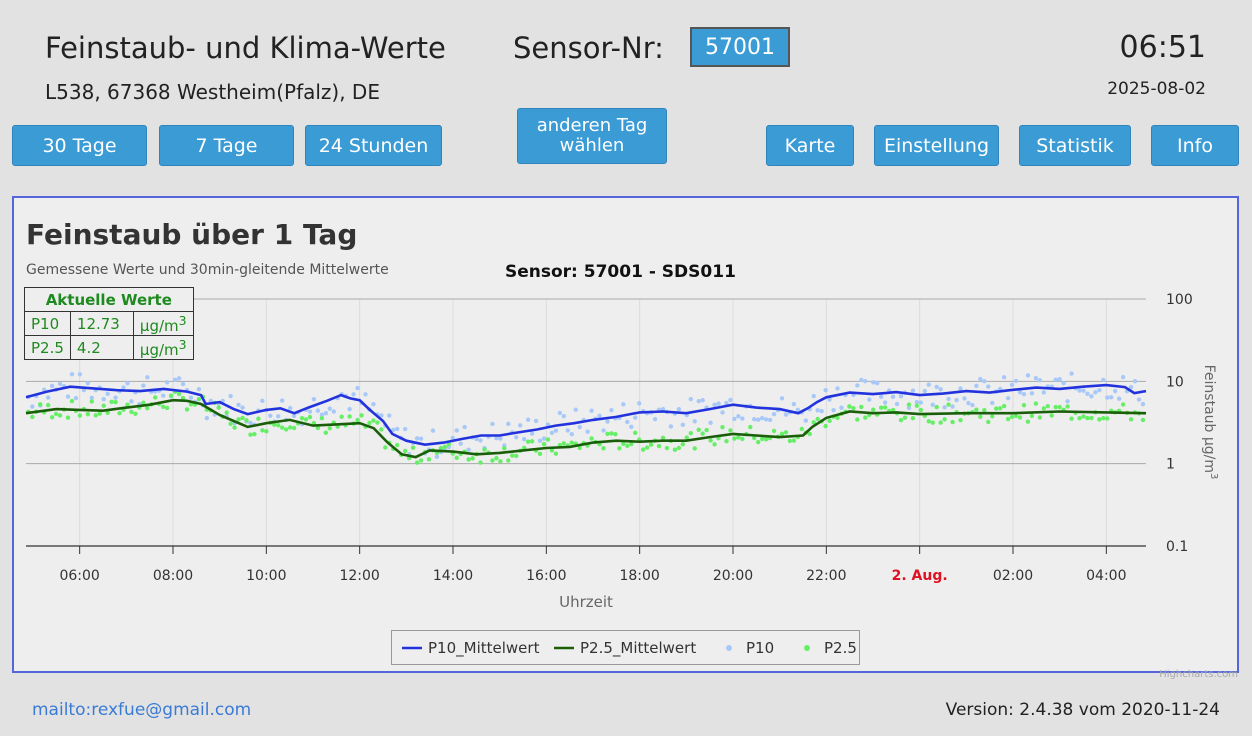  What do you see at coordinates (47, 347) in the screenshot?
I see `p25-name: P2.5` at bounding box center [47, 347].